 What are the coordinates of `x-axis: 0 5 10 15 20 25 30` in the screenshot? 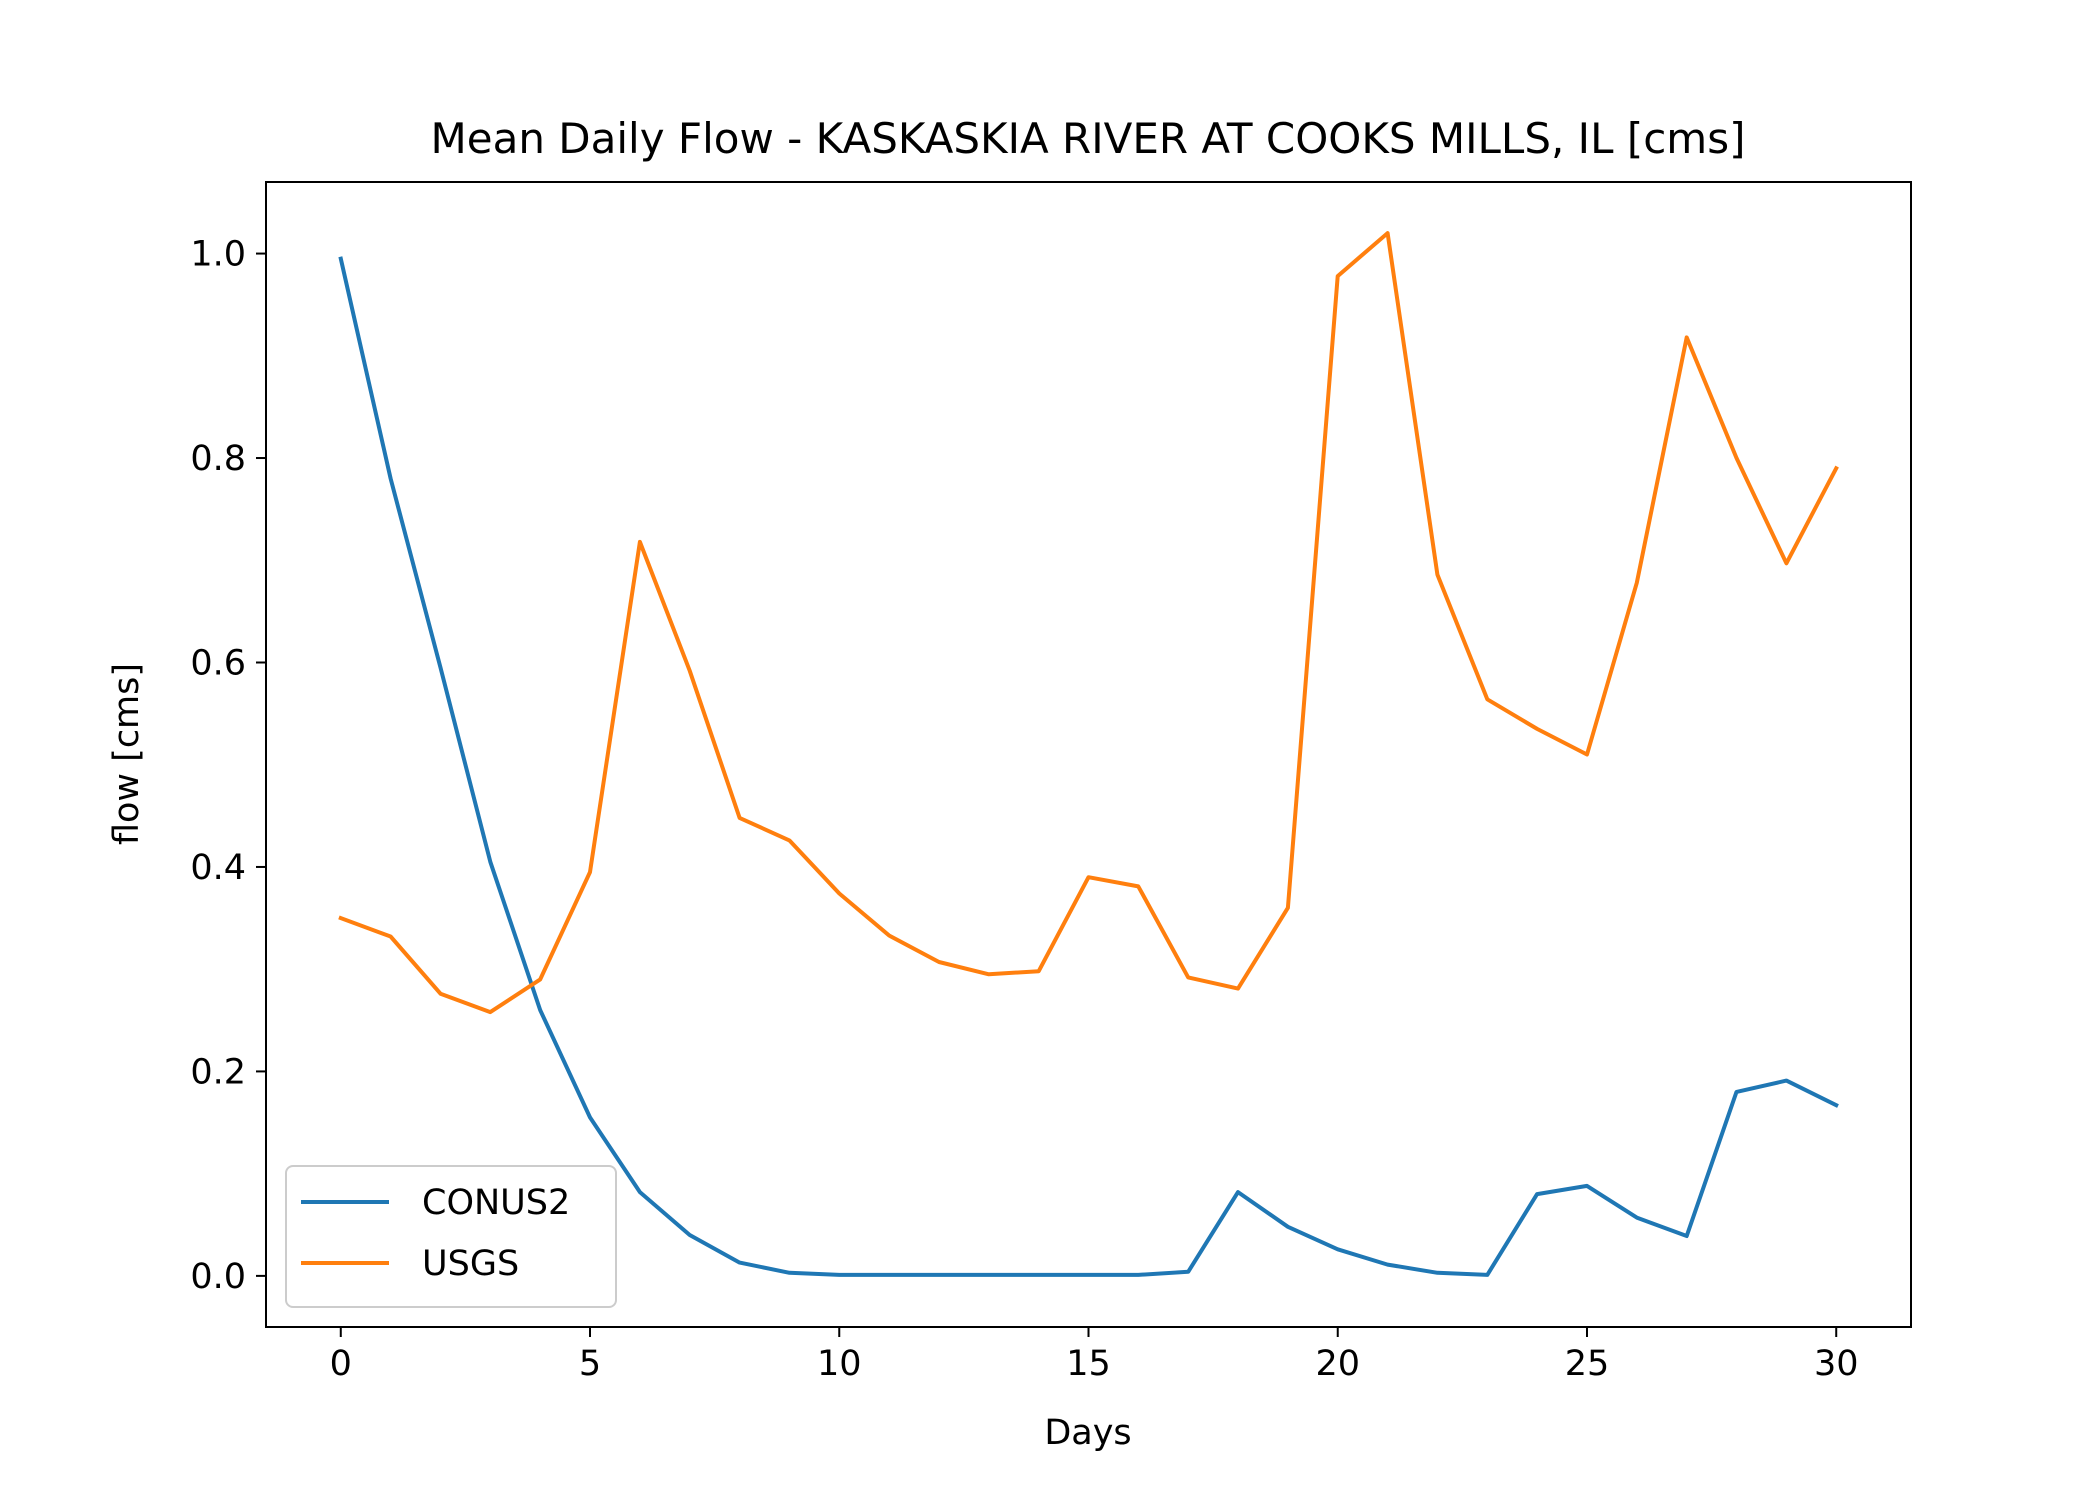 It's located at (1094, 1355).